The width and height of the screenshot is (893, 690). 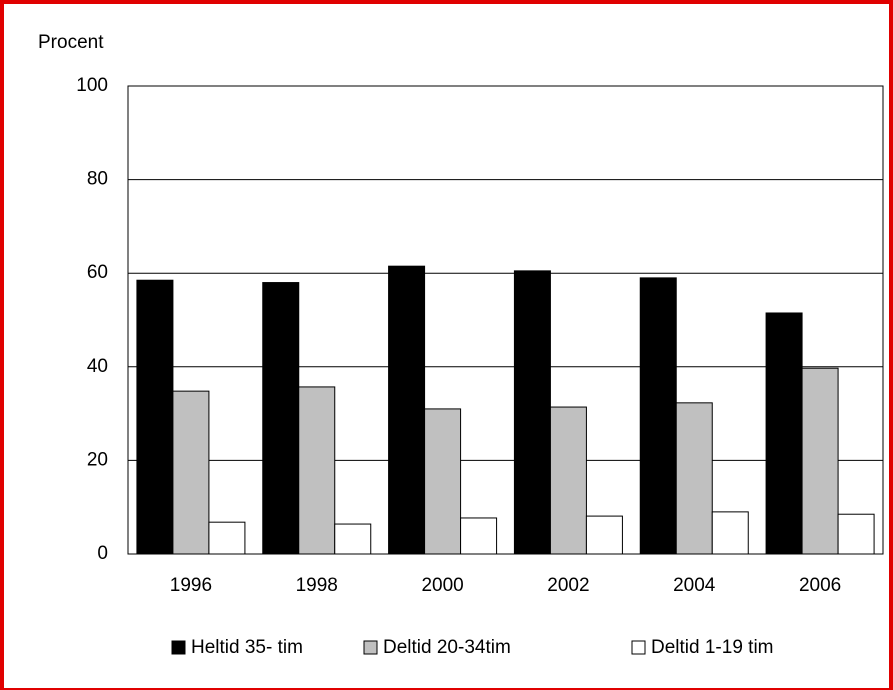 I want to click on y-tick-label: 100, so click(x=92, y=85).